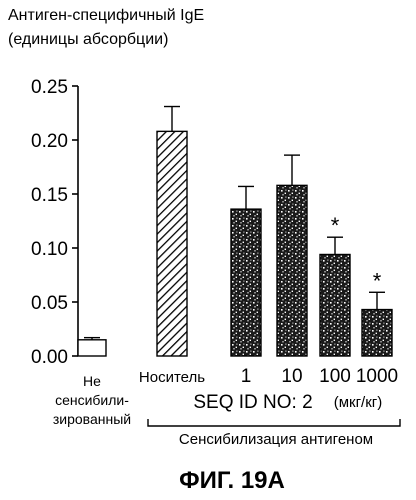 The image size is (416, 500). What do you see at coordinates (88, 39) in the screenshot?
I see `y-axis-title-line-2: (единицы абсорбции)` at bounding box center [88, 39].